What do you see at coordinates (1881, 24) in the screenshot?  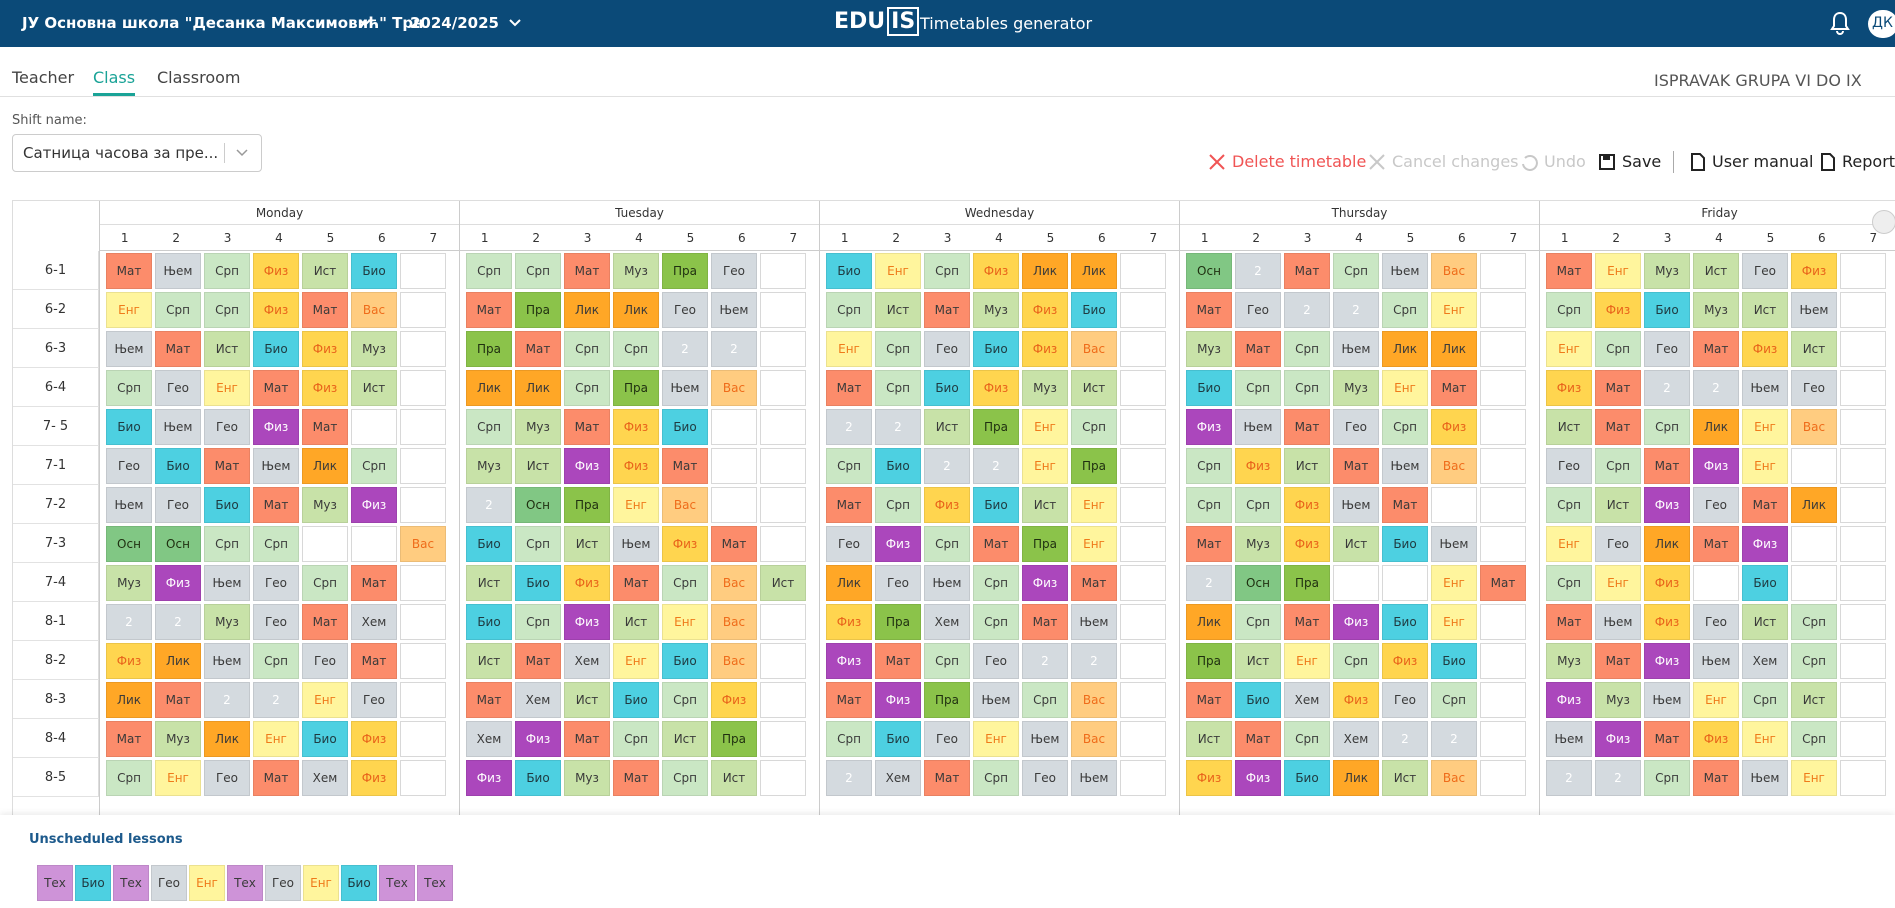 I see `avatar: ДК` at bounding box center [1881, 24].